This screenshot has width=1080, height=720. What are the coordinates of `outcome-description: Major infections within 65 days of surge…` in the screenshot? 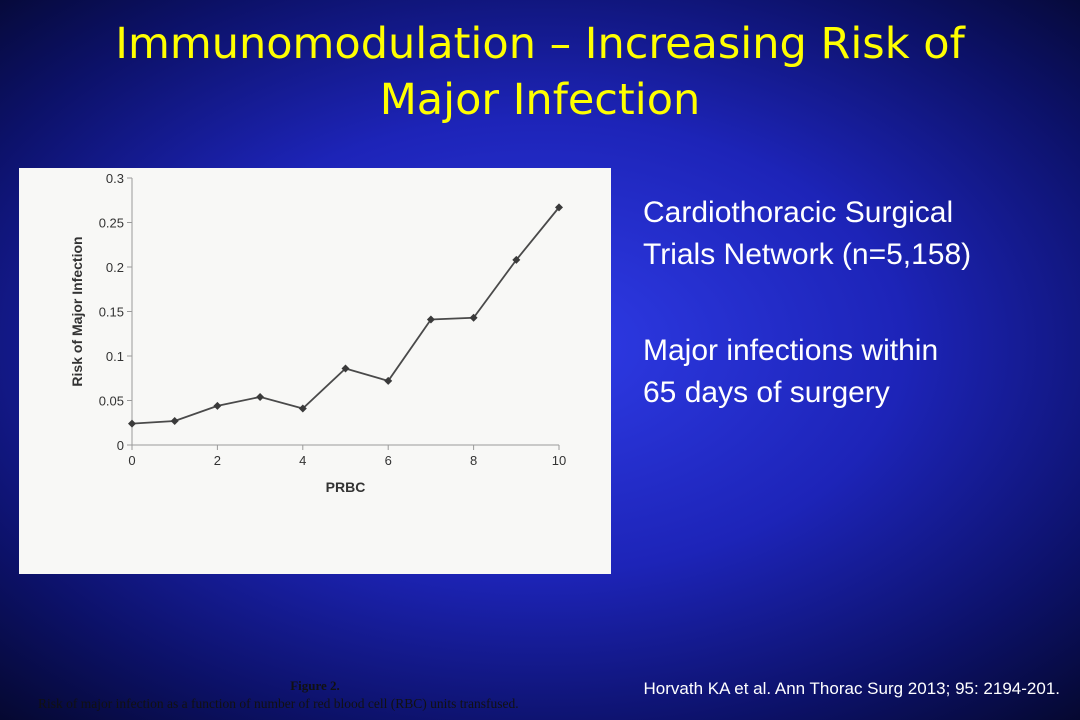 It's located at (853, 372).